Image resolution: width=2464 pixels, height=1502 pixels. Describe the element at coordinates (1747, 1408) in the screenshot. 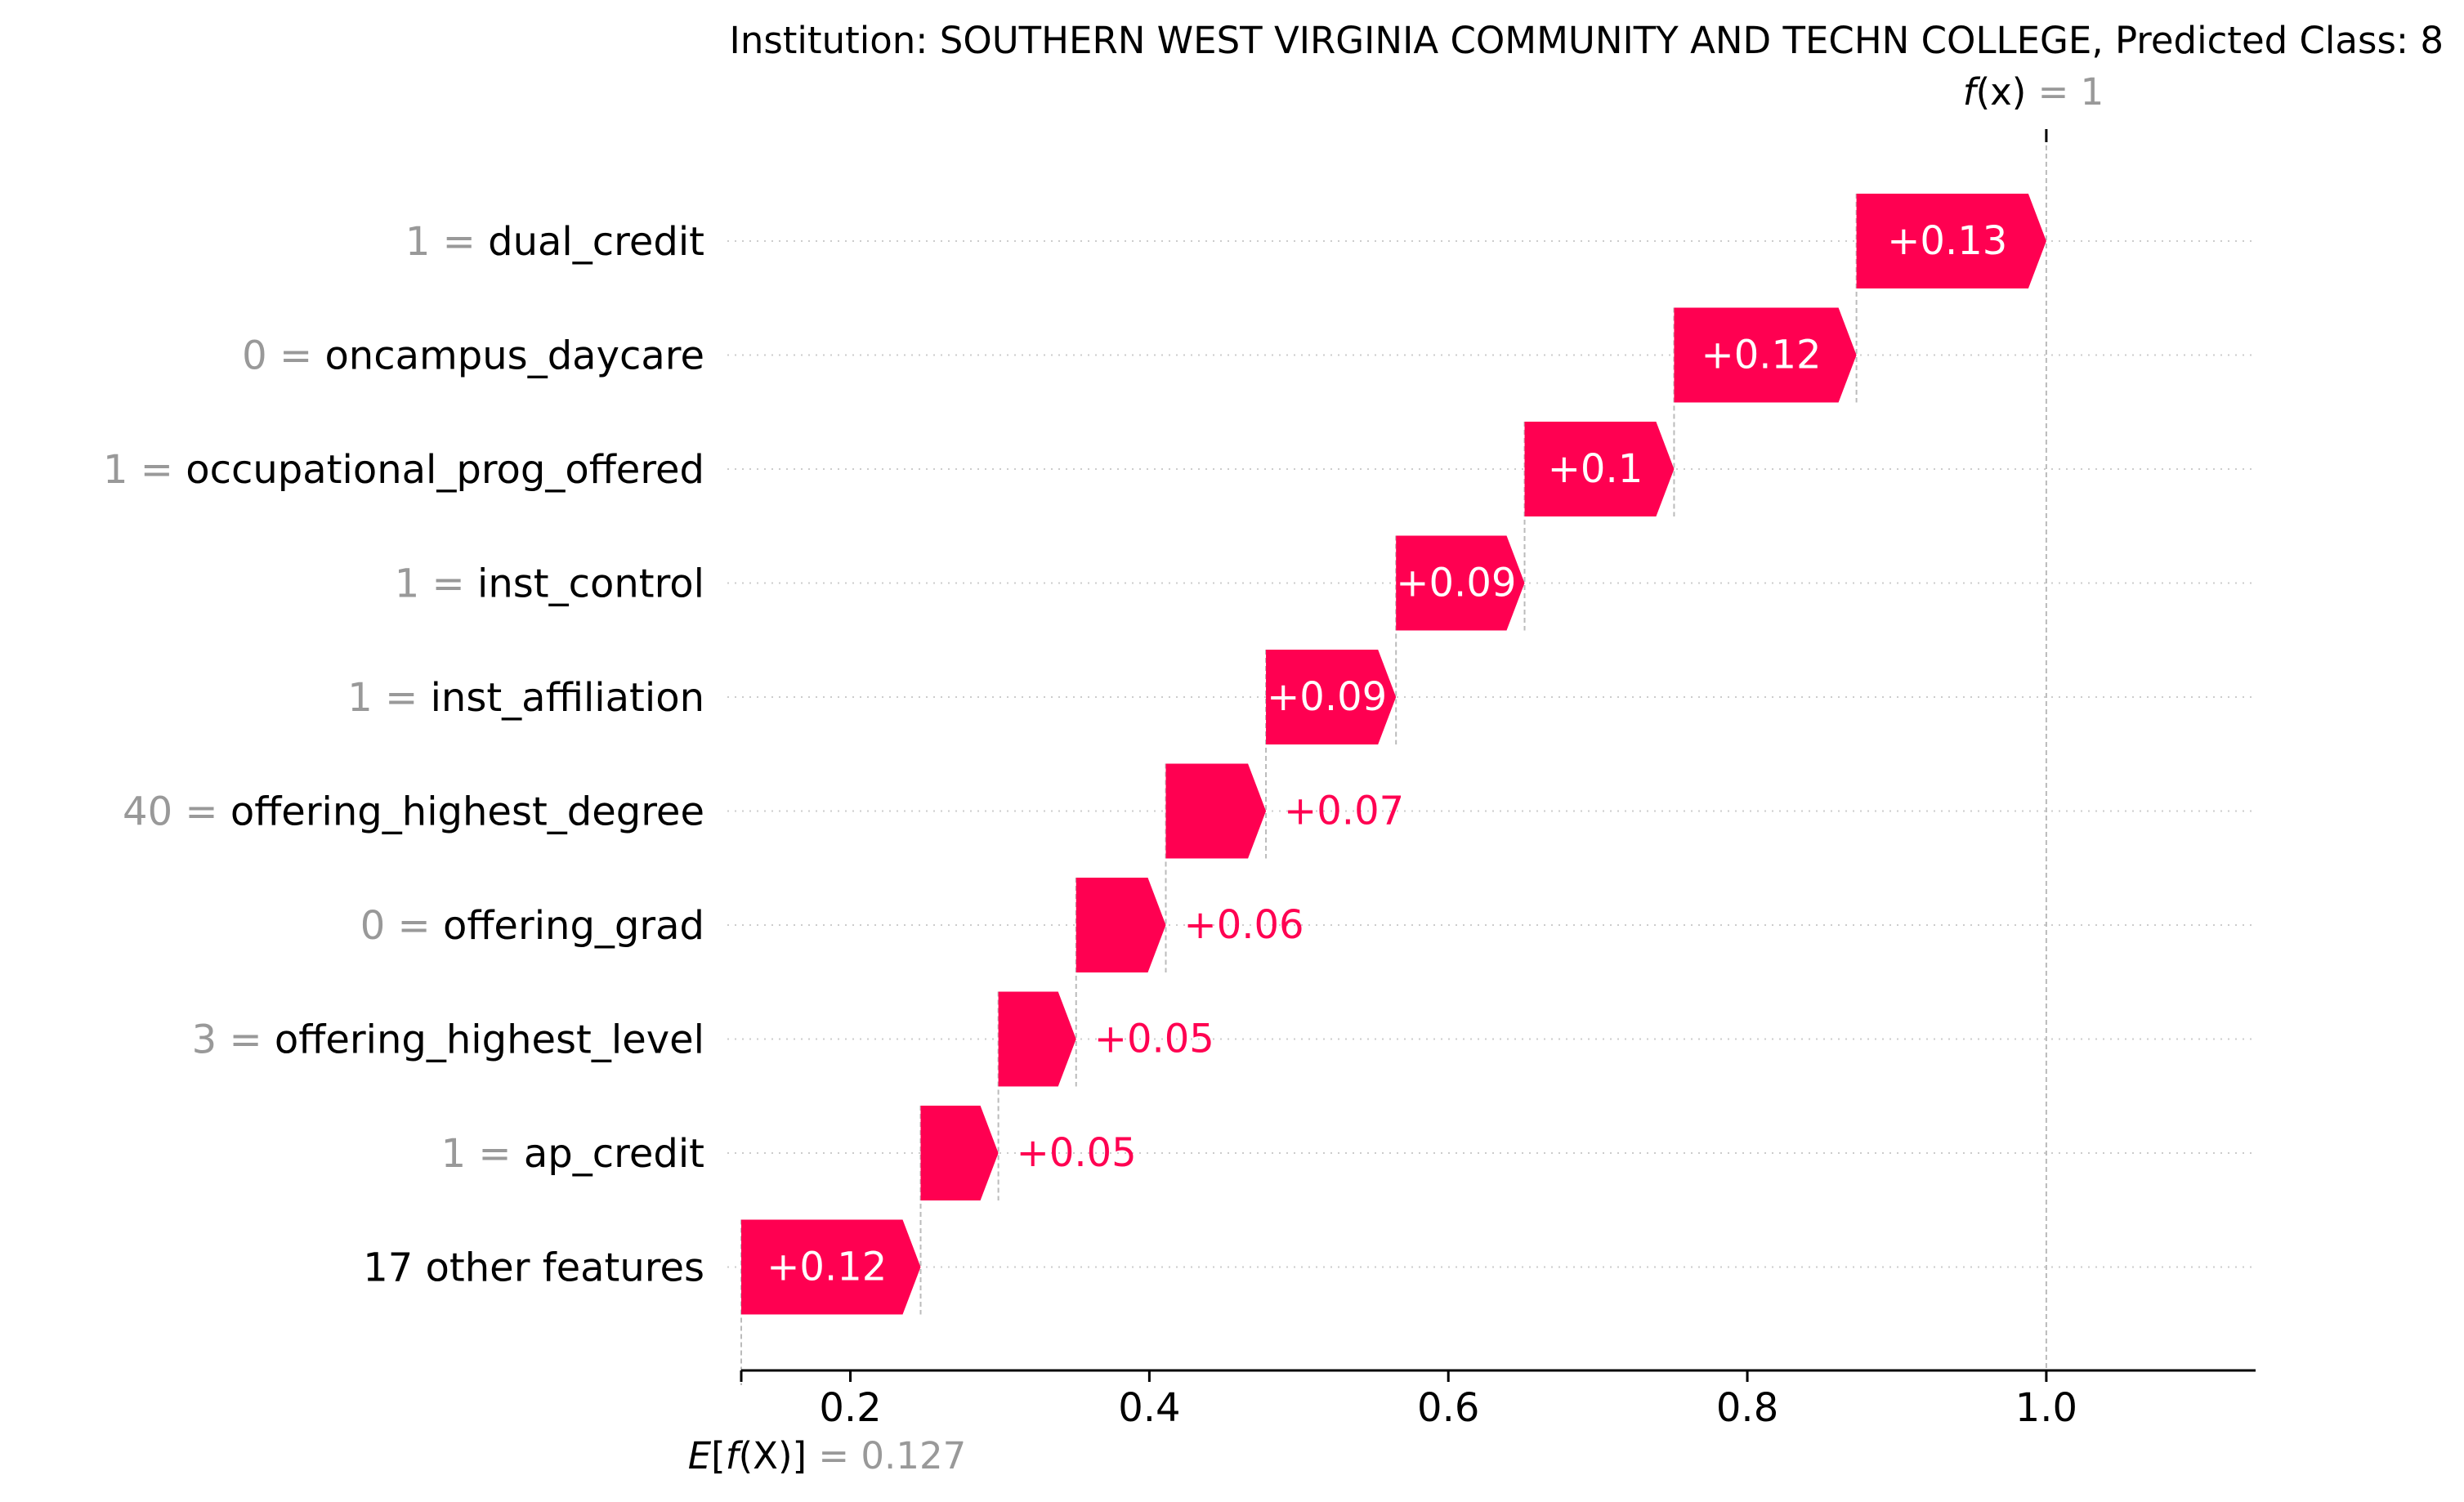

I see `x-tick-label: 0.8` at that location.